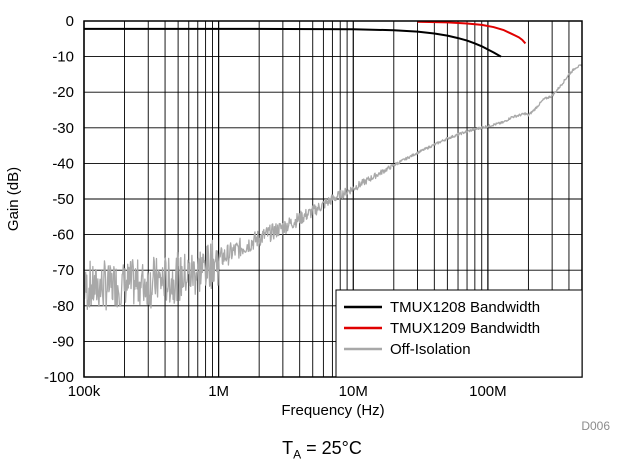 This screenshot has width=644, height=468. I want to click on y-tick-label: -90, so click(63, 341).